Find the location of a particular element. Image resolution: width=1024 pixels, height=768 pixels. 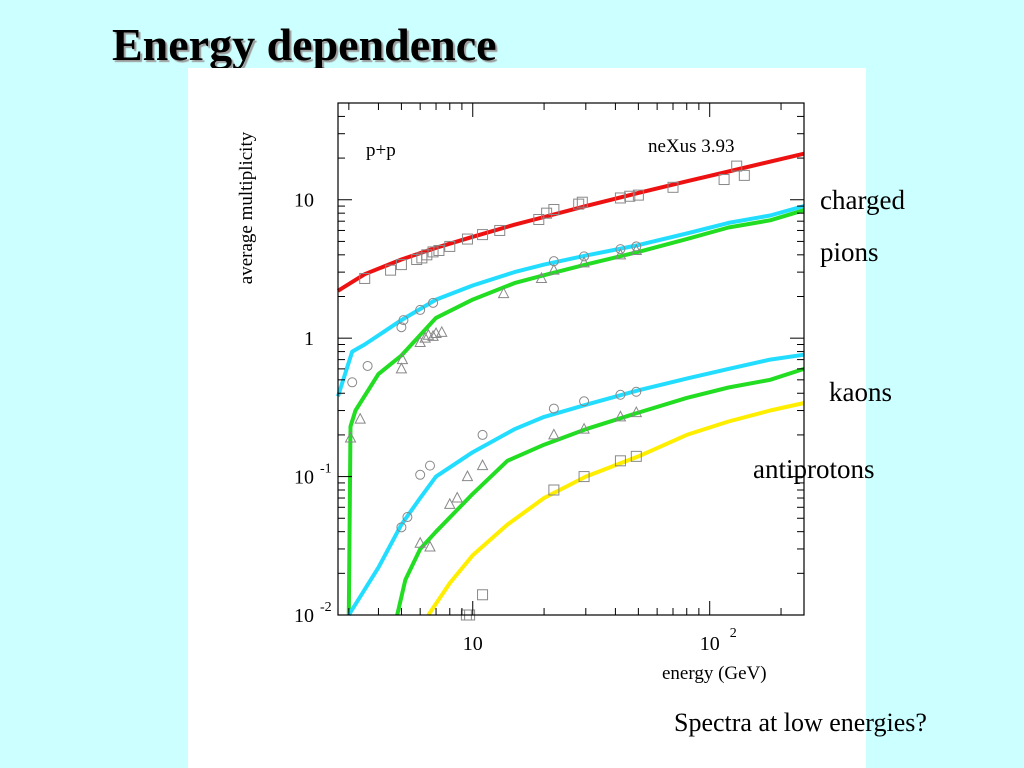

curve-pbar is located at coordinates (615, 509).